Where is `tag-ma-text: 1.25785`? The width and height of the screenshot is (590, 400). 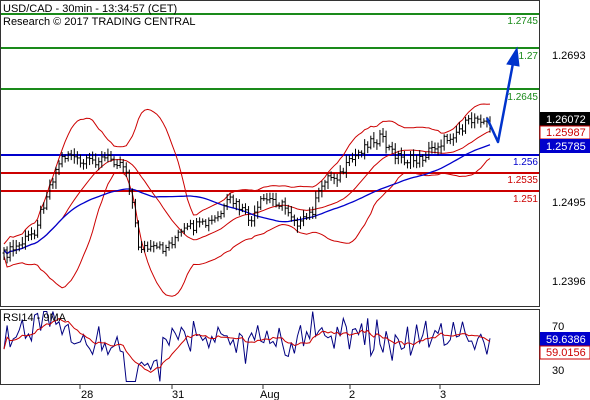 tag-ma-text: 1.25785 is located at coordinates (566, 147).